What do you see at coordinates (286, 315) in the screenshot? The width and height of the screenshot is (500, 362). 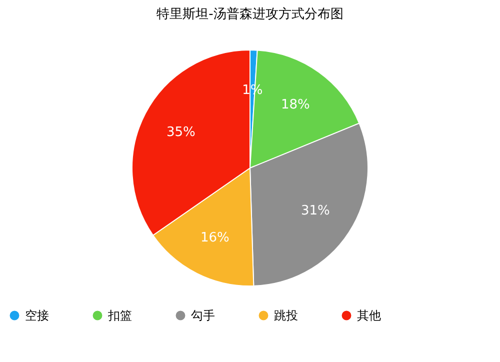 I see `legend-label: 跳投` at bounding box center [286, 315].